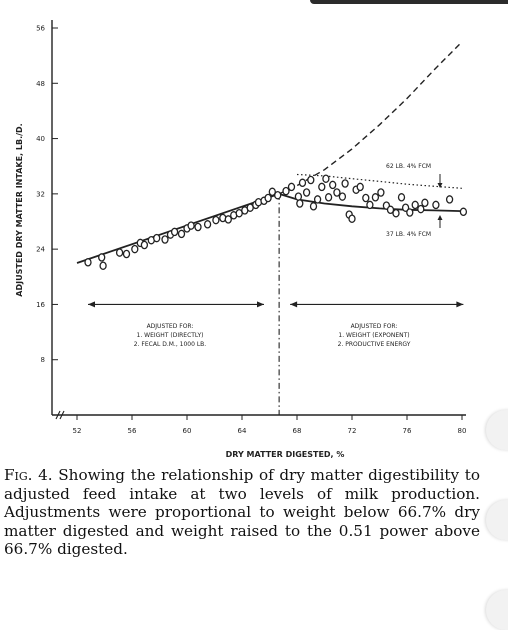 The image size is (508, 630). I want to click on region-label-line: 1. WEIGHT (EXPONENT), so click(373, 335).